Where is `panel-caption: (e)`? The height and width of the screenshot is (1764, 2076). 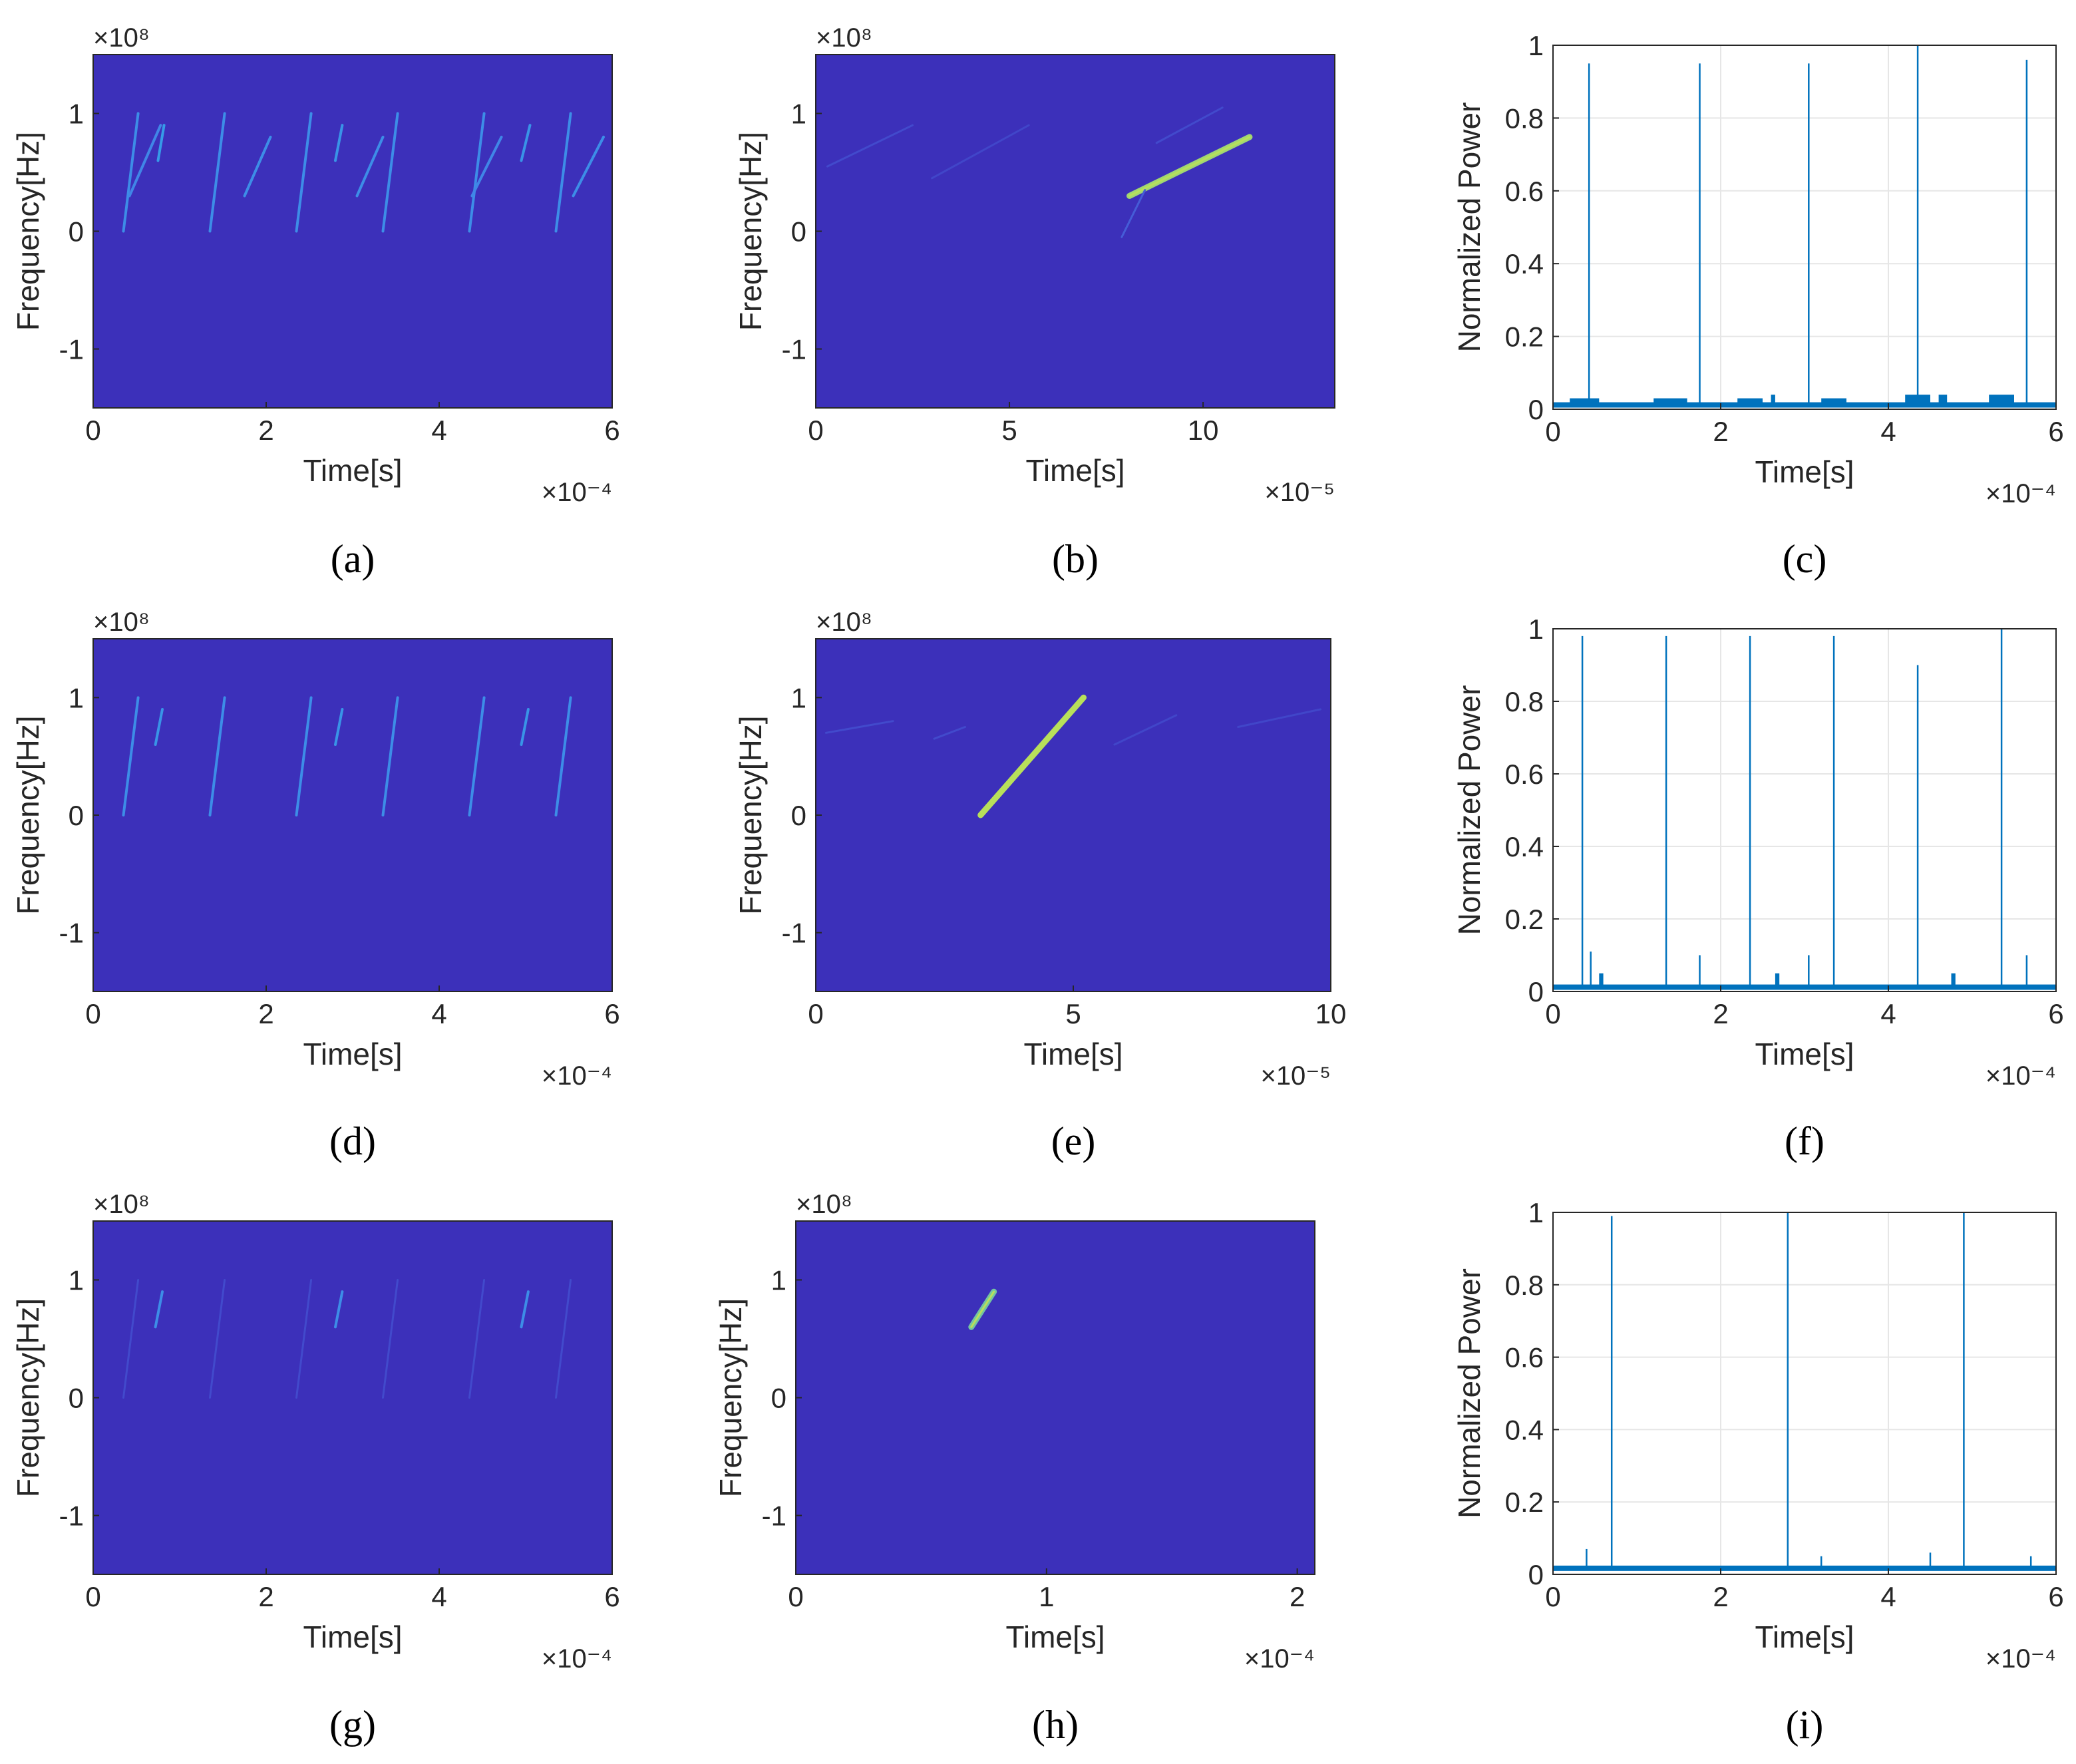
panel-caption: (e) is located at coordinates (1073, 1141).